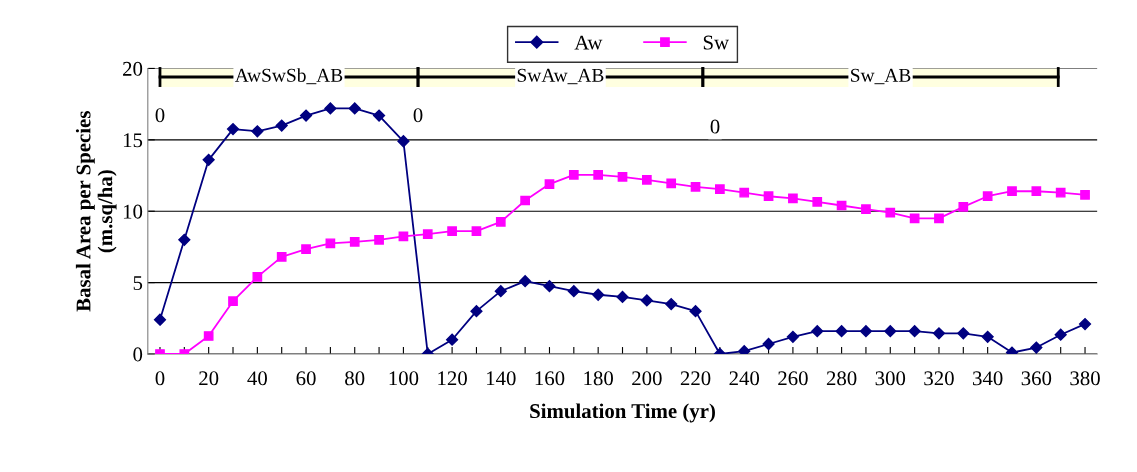 The height and width of the screenshot is (472, 1137). I want to click on x-tick-label: 200, so click(647, 378).